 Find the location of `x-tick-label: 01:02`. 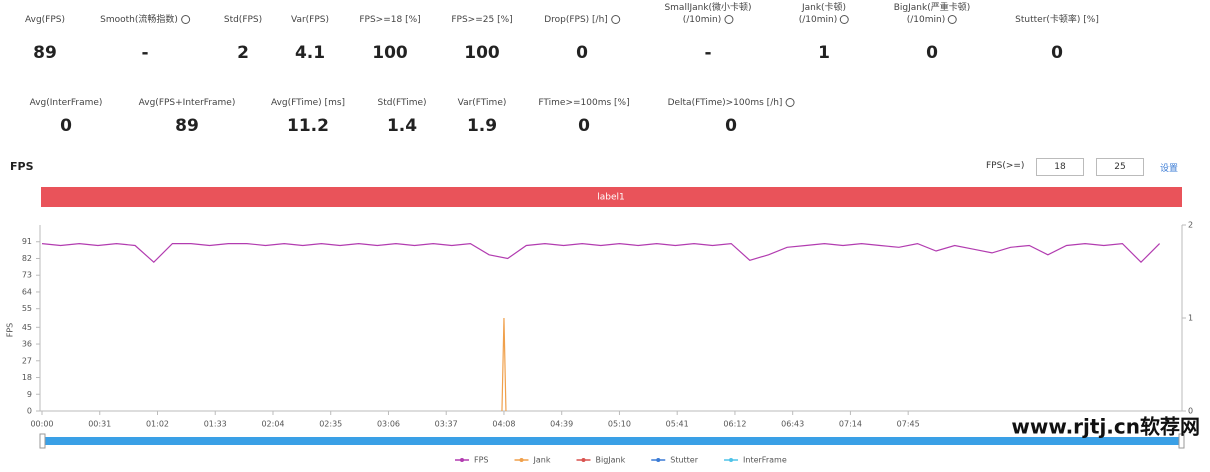

x-tick-label: 01:02 is located at coordinates (157, 424).